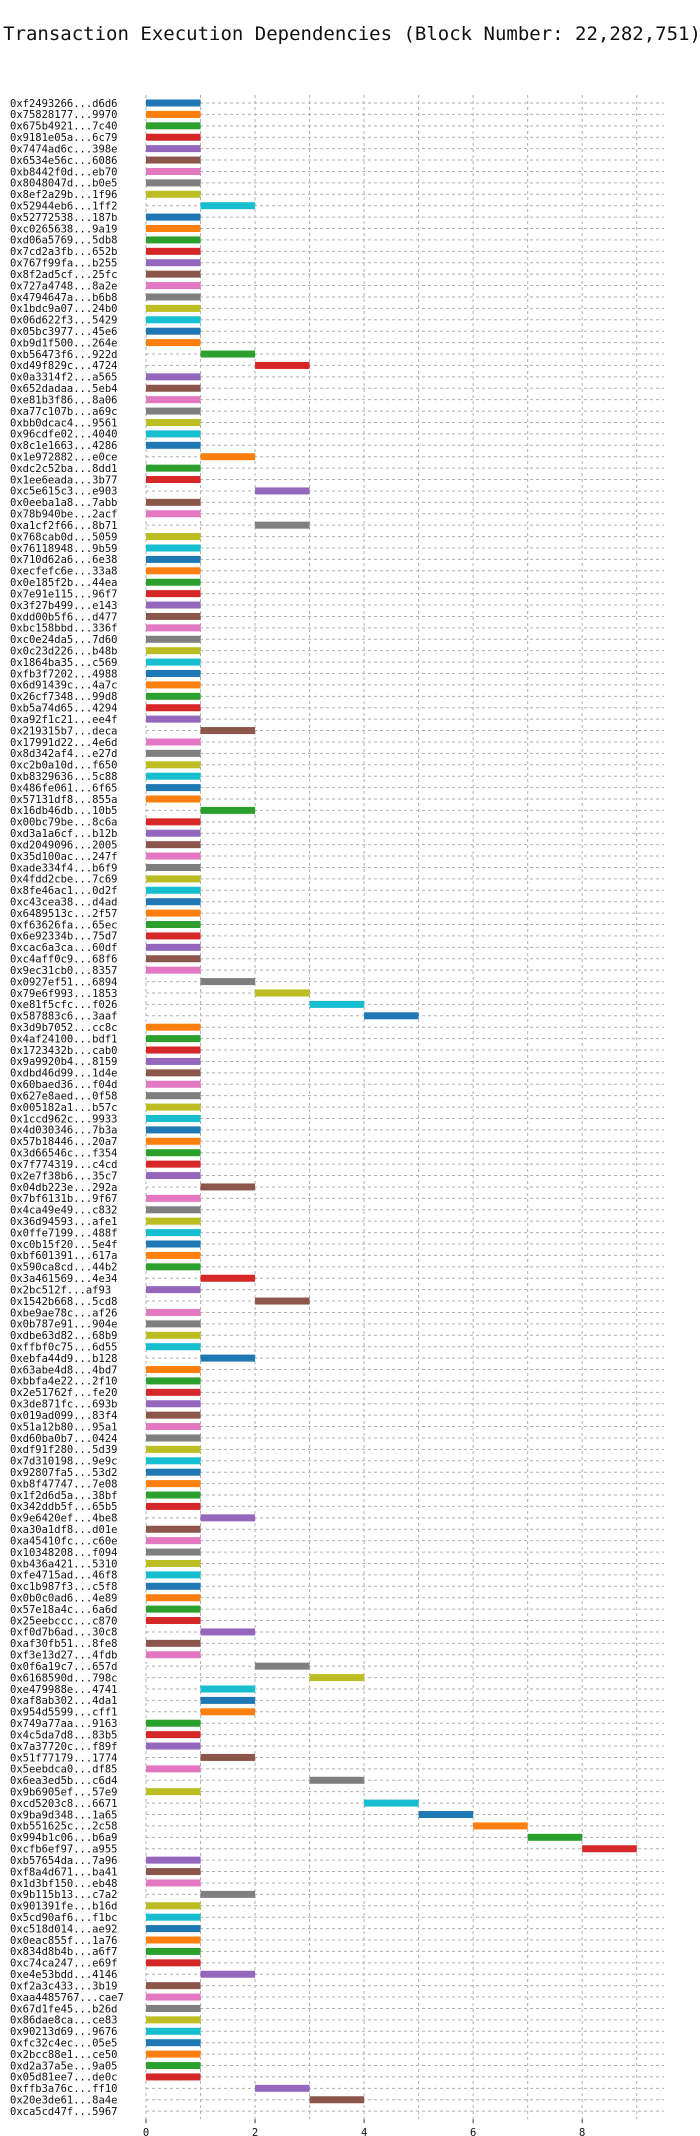  I want to click on transaction-label: 0xc74ca247...e69f, so click(63, 1964).